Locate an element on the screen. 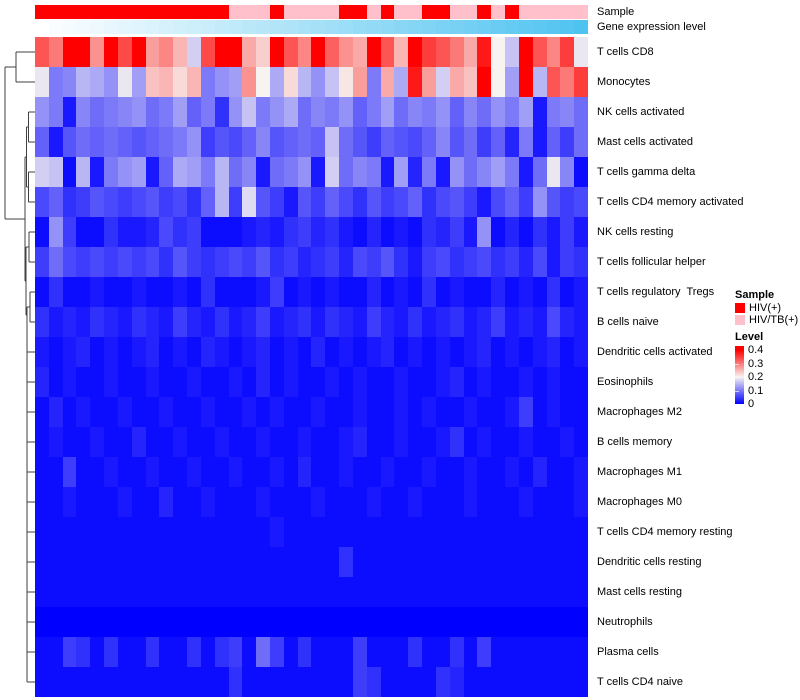 This screenshot has width=800, height=700. level-colorbar is located at coordinates (739, 375).